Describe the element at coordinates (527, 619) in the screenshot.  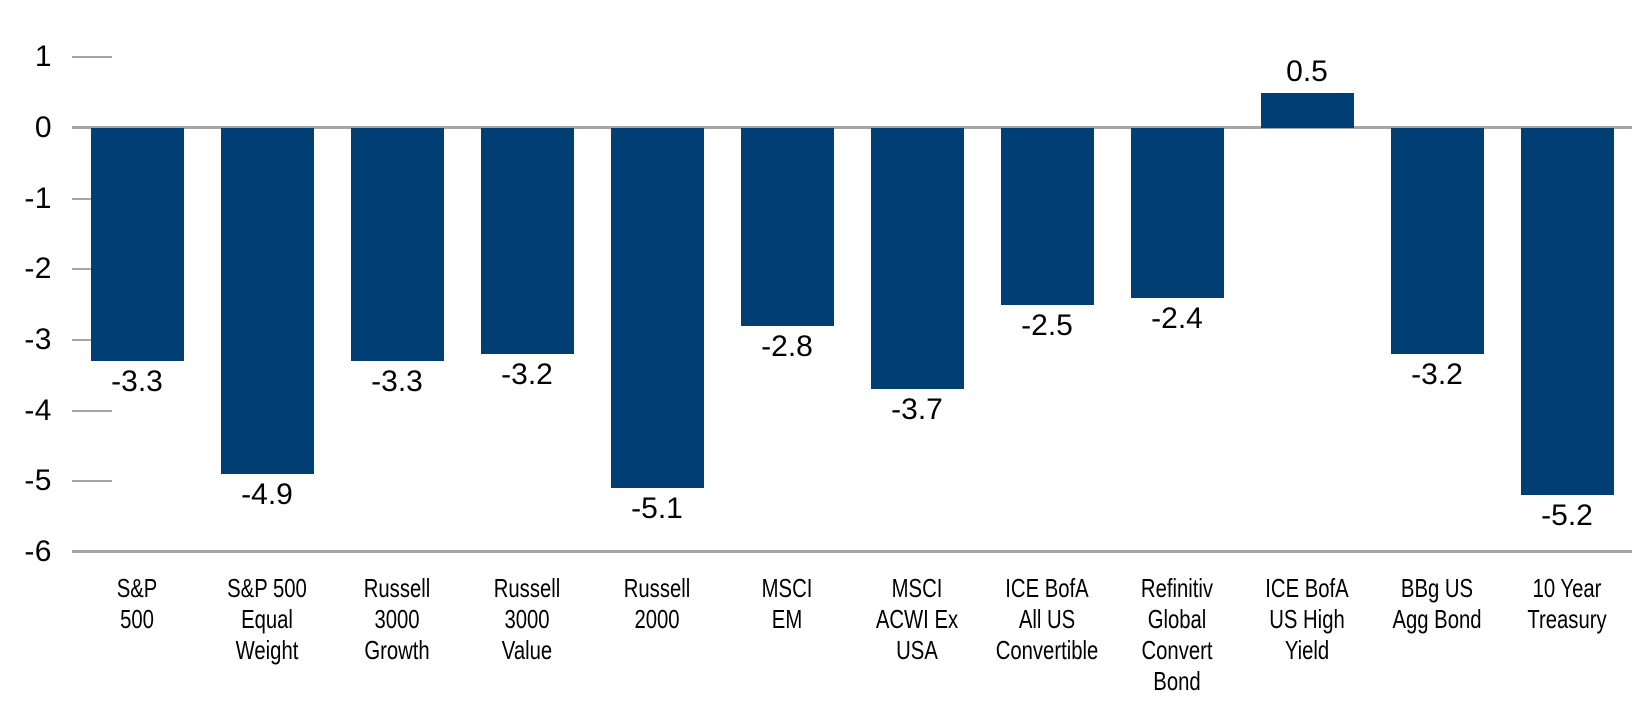
I see `x-axis-category-label: Russell 3000 Value` at that location.